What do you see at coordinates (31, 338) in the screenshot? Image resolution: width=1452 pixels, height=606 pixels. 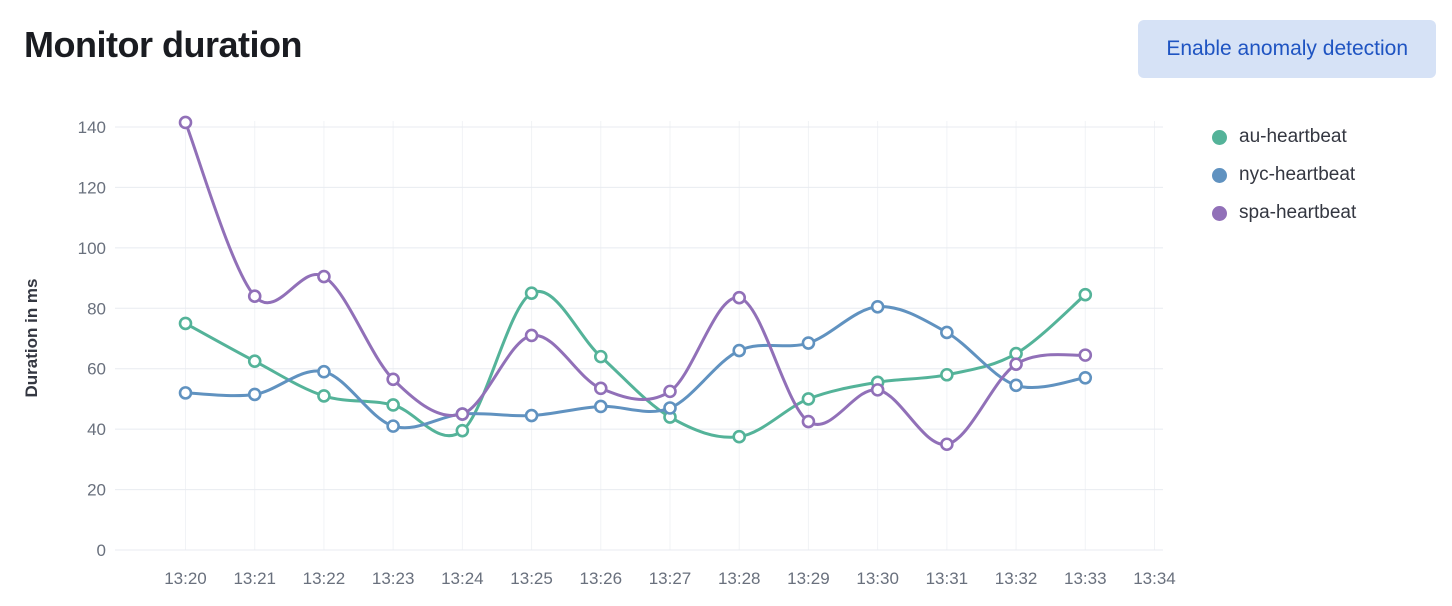 I see `y-axis-title: Duration in ms` at bounding box center [31, 338].